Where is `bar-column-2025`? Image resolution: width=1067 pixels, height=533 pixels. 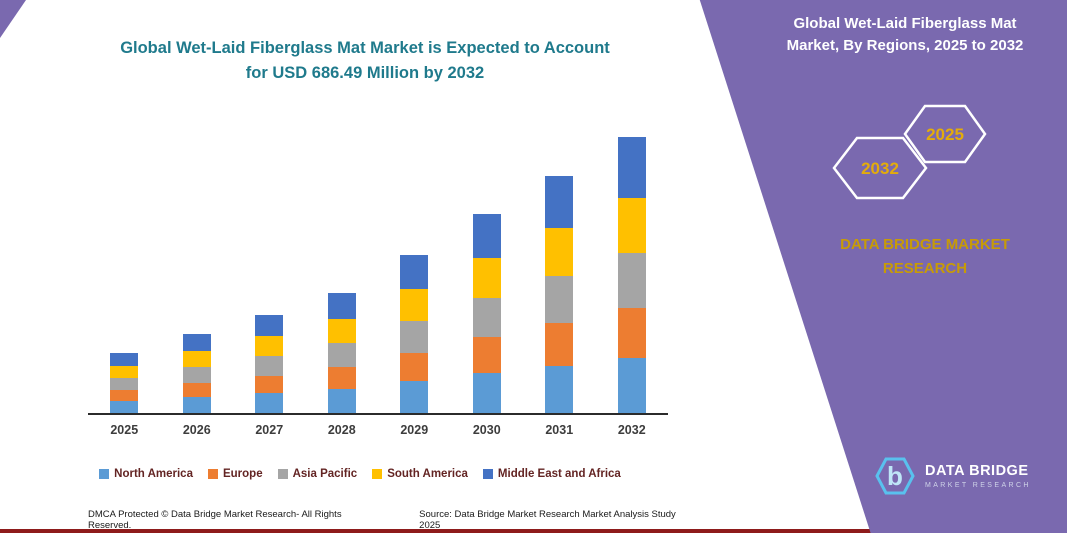
bar-column-2025 is located at coordinates (124, 382).